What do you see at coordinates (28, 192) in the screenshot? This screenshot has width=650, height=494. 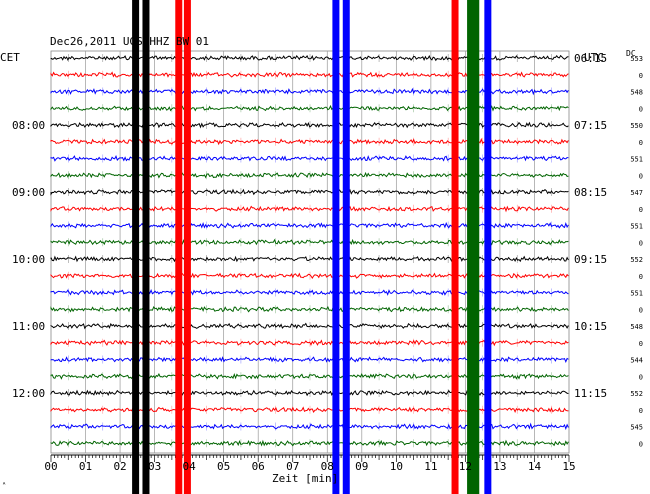 I see `left-hour-label: 09:00` at bounding box center [28, 192].